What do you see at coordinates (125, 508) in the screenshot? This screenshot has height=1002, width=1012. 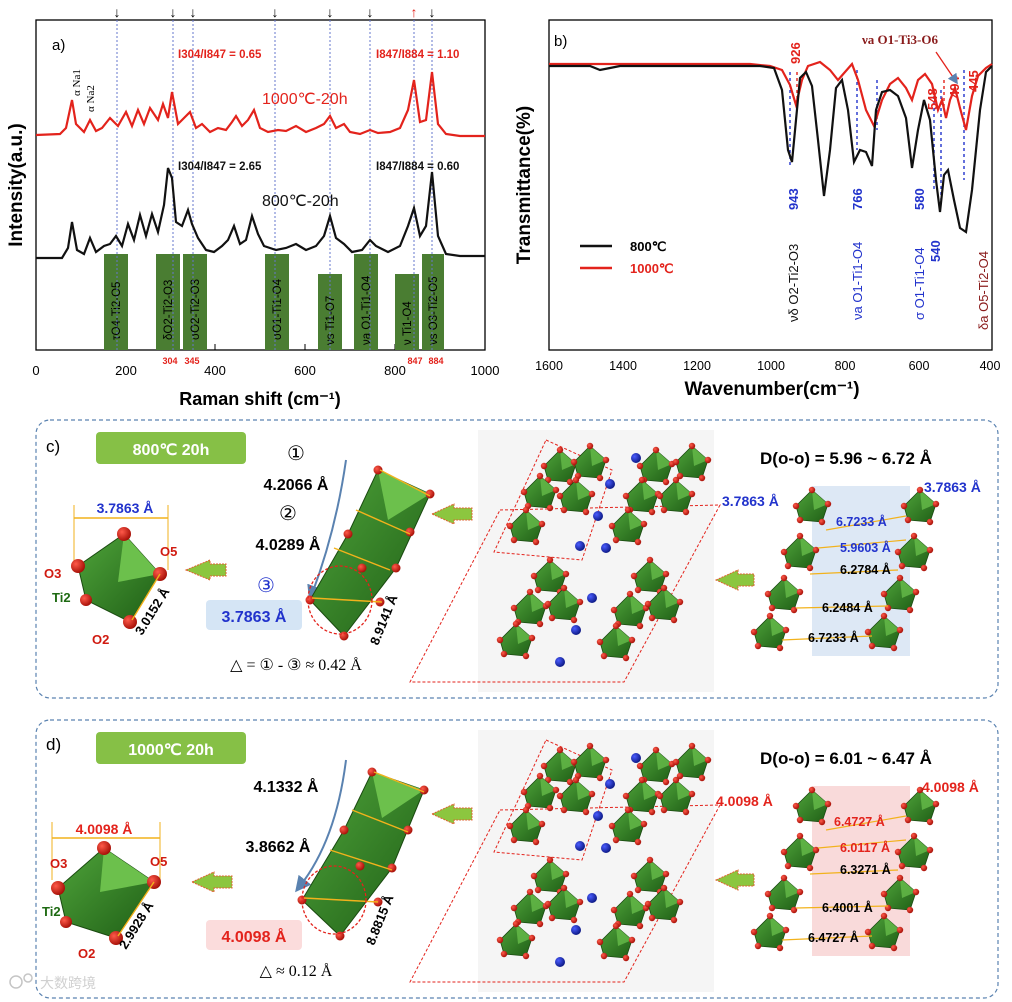 I see `c-oct-top: 3.7863 Å` at bounding box center [125, 508].